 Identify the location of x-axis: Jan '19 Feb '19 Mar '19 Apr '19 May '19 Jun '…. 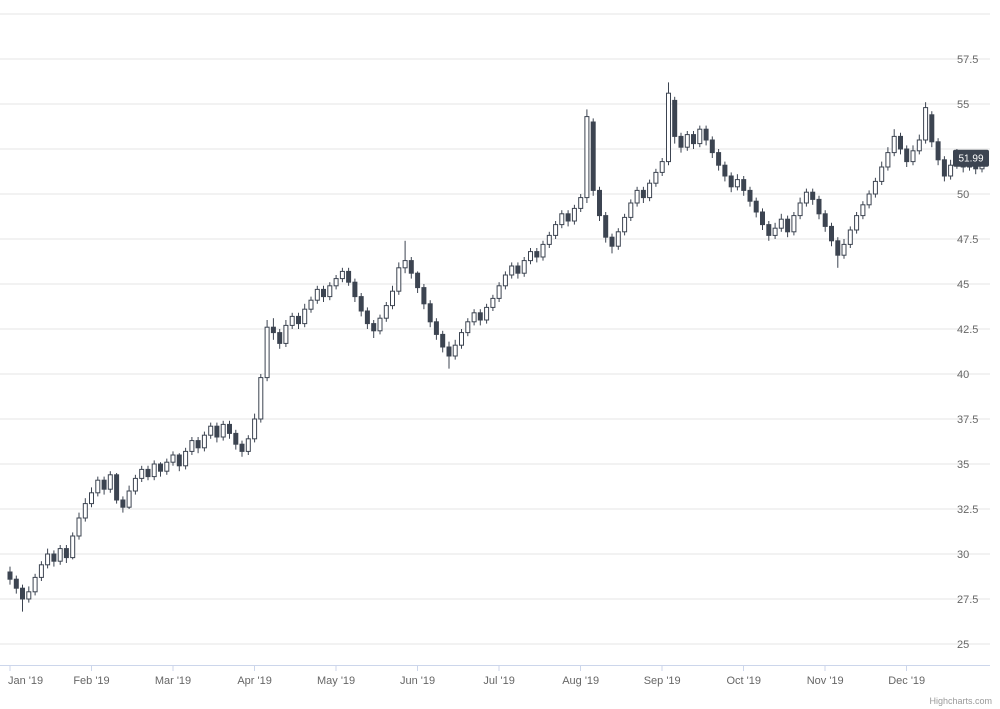
(495, 676).